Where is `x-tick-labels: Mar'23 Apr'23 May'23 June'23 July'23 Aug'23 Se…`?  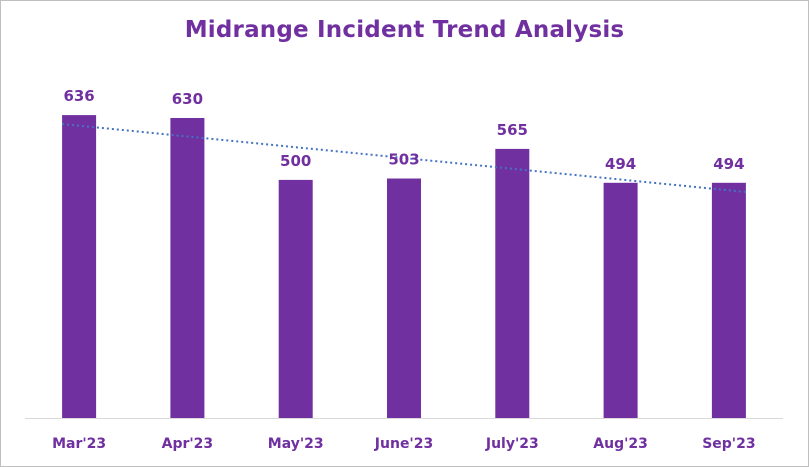 x-tick-labels: Mar'23 Apr'23 May'23 June'23 July'23 Aug'23 Se… is located at coordinates (404, 444).